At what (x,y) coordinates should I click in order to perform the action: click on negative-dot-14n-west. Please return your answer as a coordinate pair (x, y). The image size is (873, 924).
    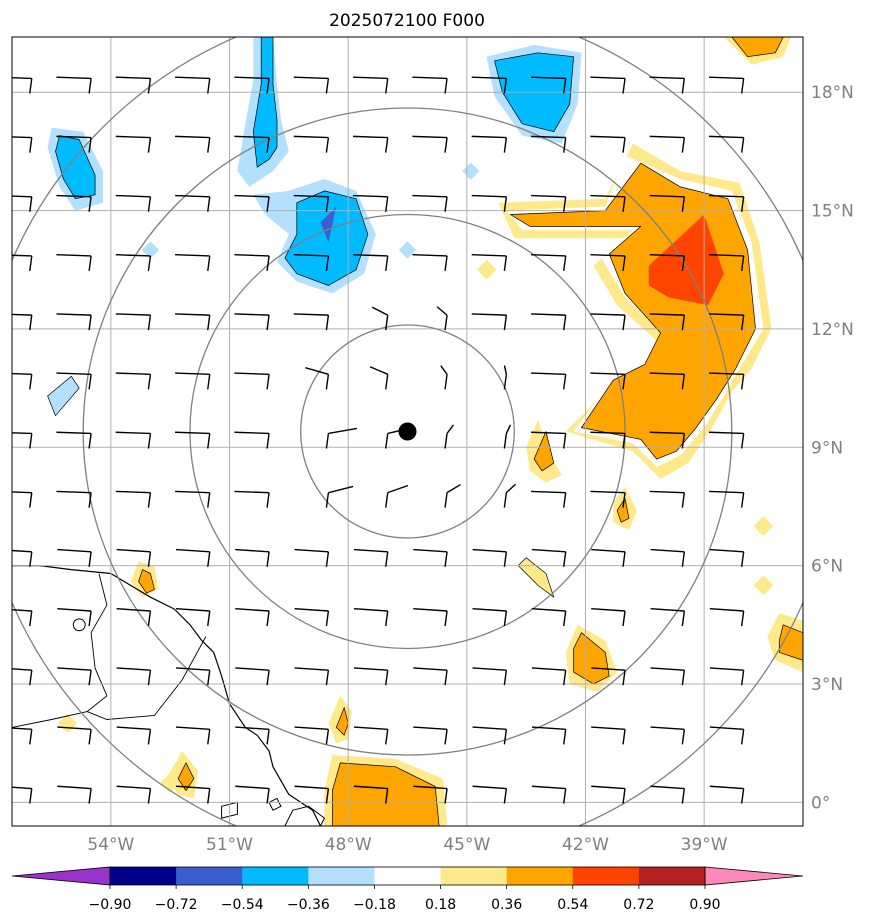
    Looking at the image, I should click on (150, 250).